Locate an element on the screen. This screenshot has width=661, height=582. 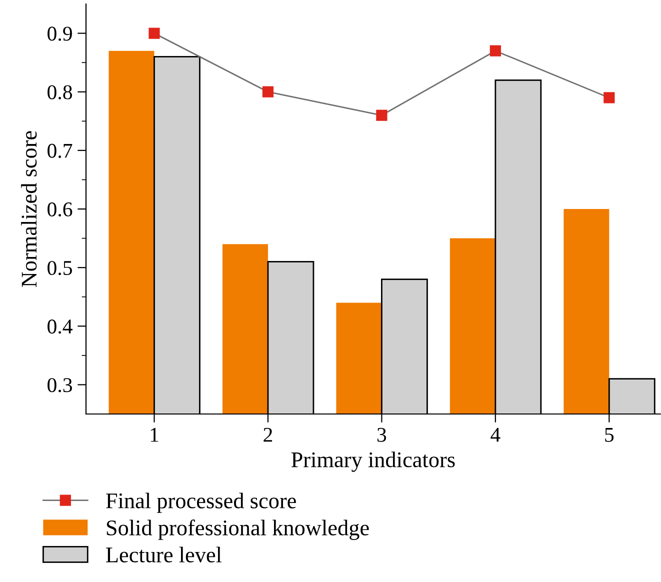
y-tick-label: 0.4 is located at coordinates (60, 327).